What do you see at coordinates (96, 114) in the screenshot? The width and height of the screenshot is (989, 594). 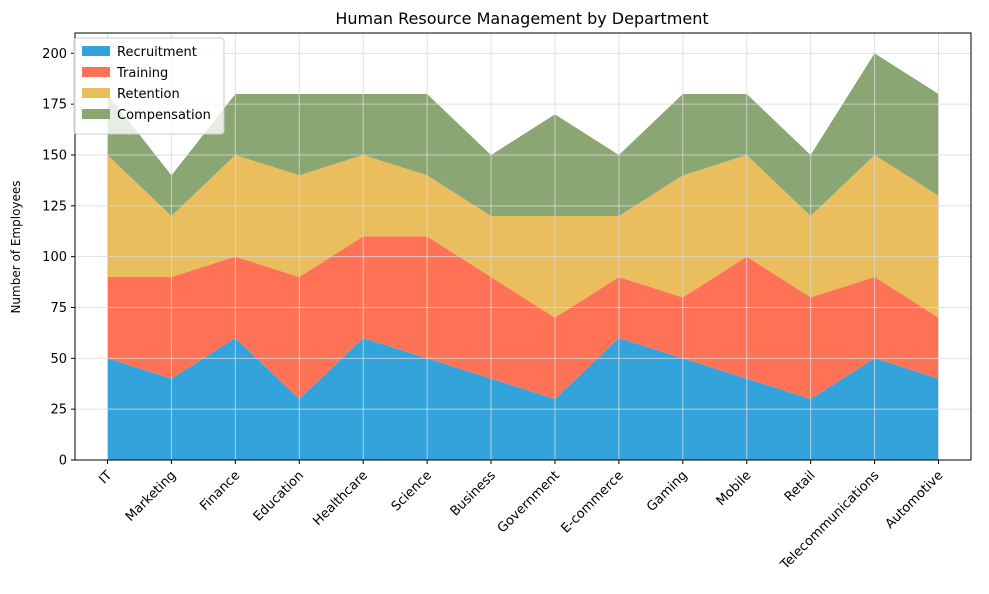 I see `legend-swatch-compensation` at bounding box center [96, 114].